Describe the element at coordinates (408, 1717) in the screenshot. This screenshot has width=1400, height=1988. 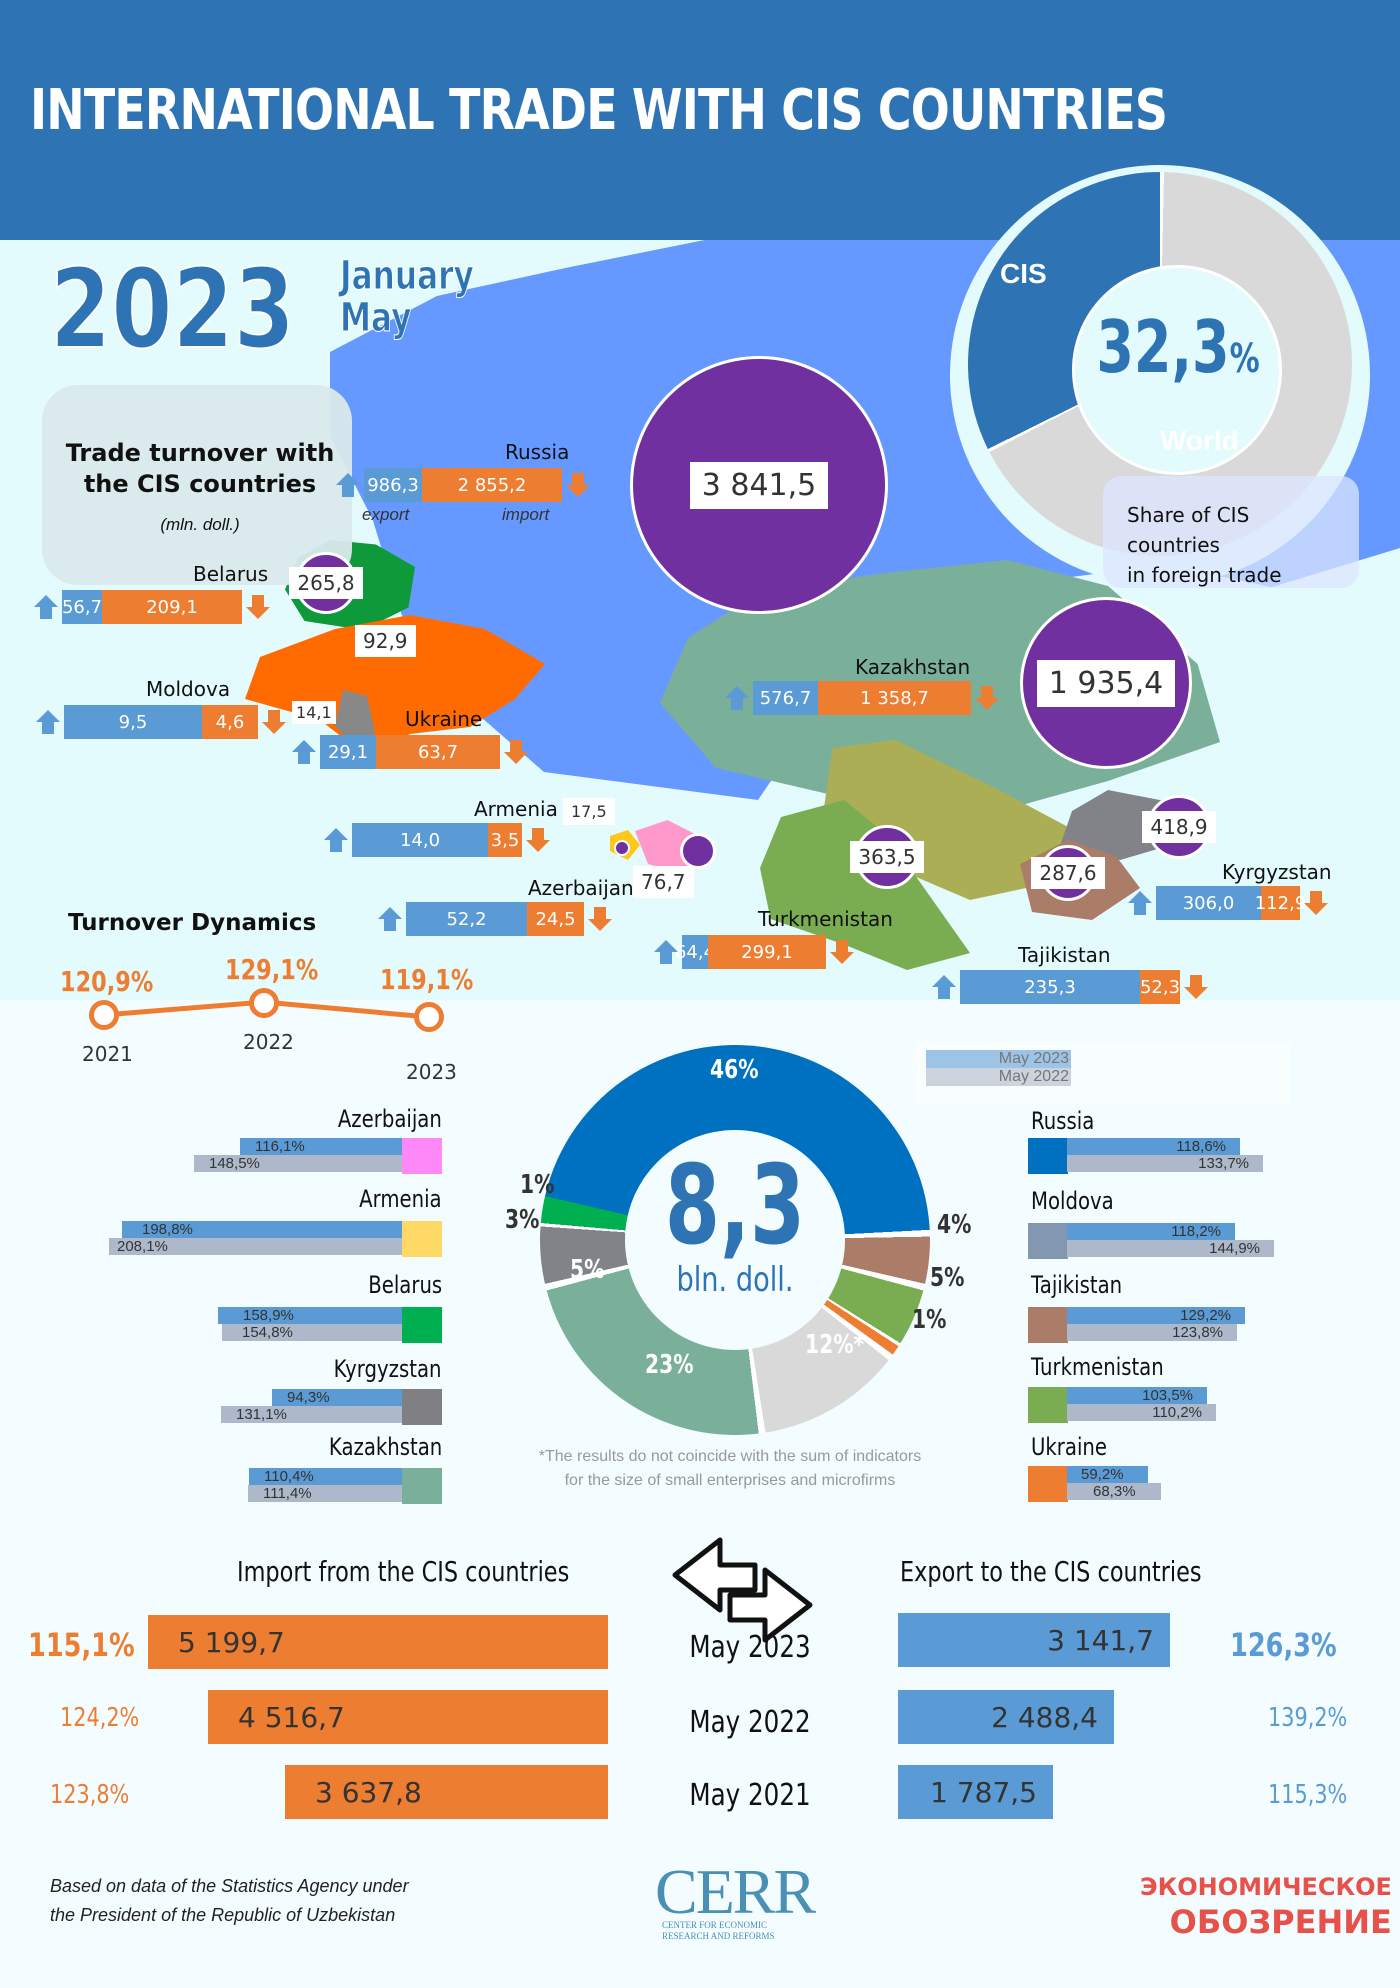
I see `import-bar-2022: 4 516,7` at that location.